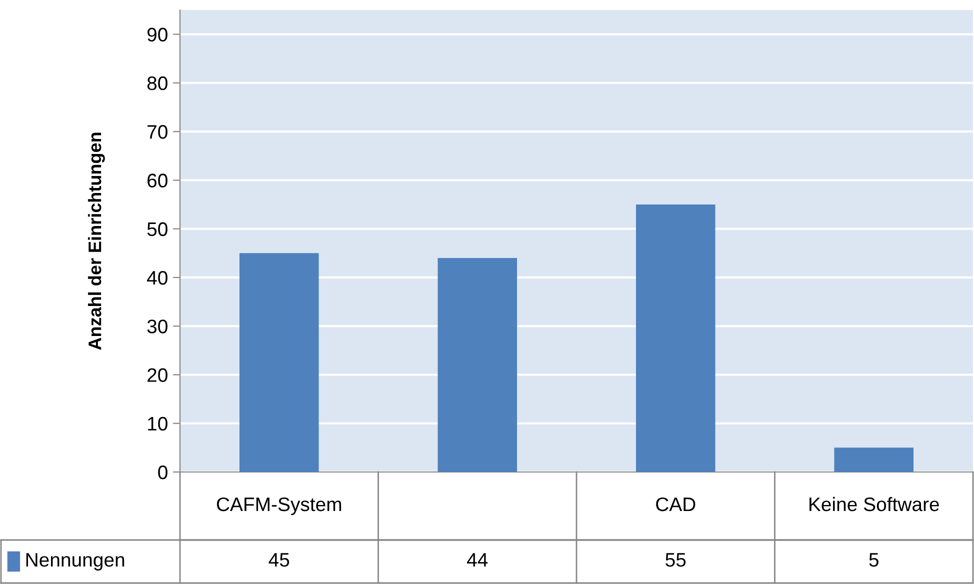  What do you see at coordinates (157, 83) in the screenshot?
I see `y-tick-label: 80` at bounding box center [157, 83].